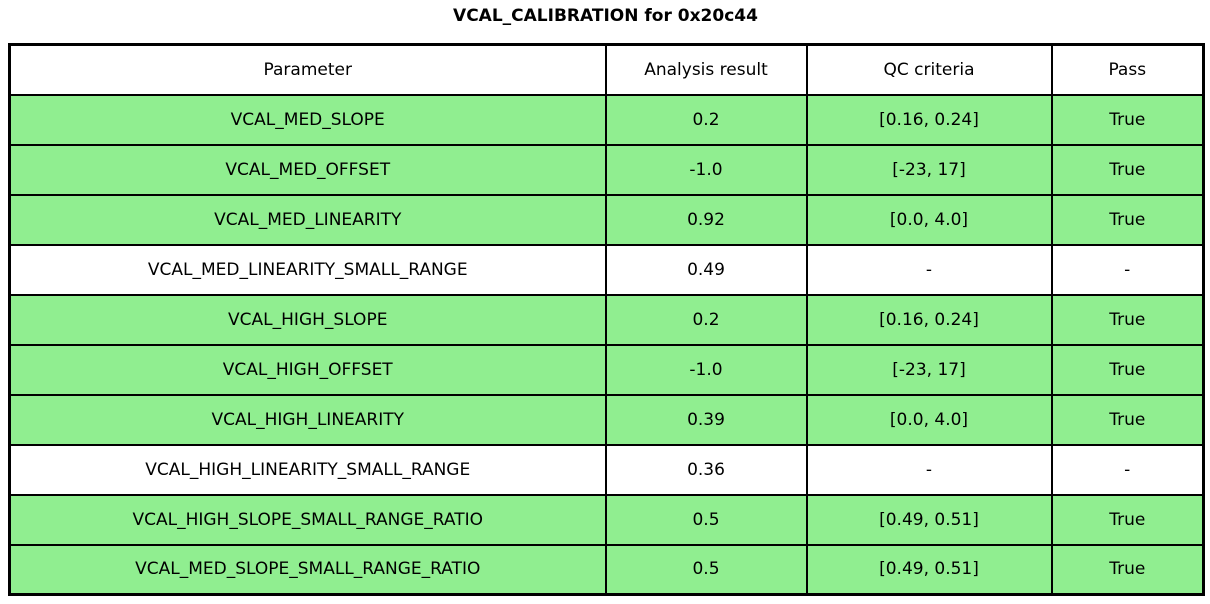 Image resolution: width=1210 pixels, height=604 pixels. What do you see at coordinates (307, 169) in the screenshot?
I see `cell-parameter: VCAL_MED_OFFSET` at bounding box center [307, 169].